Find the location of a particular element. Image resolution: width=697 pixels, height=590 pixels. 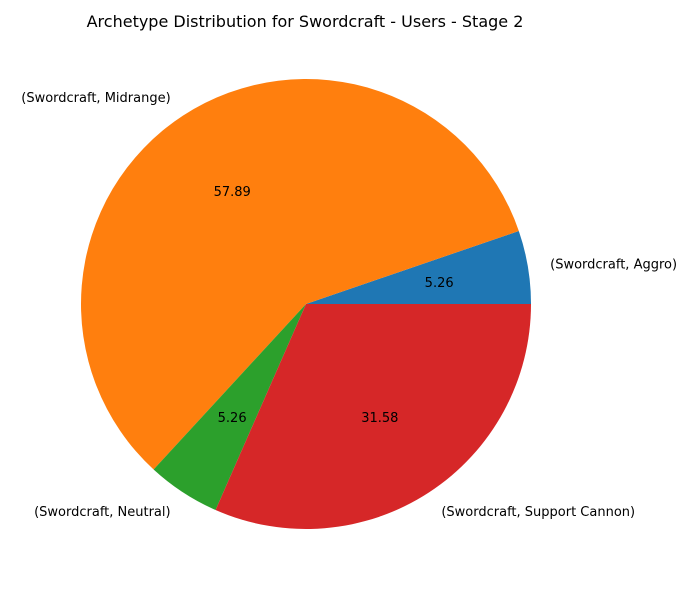

slice-value-1: 5.26 is located at coordinates (439, 283).